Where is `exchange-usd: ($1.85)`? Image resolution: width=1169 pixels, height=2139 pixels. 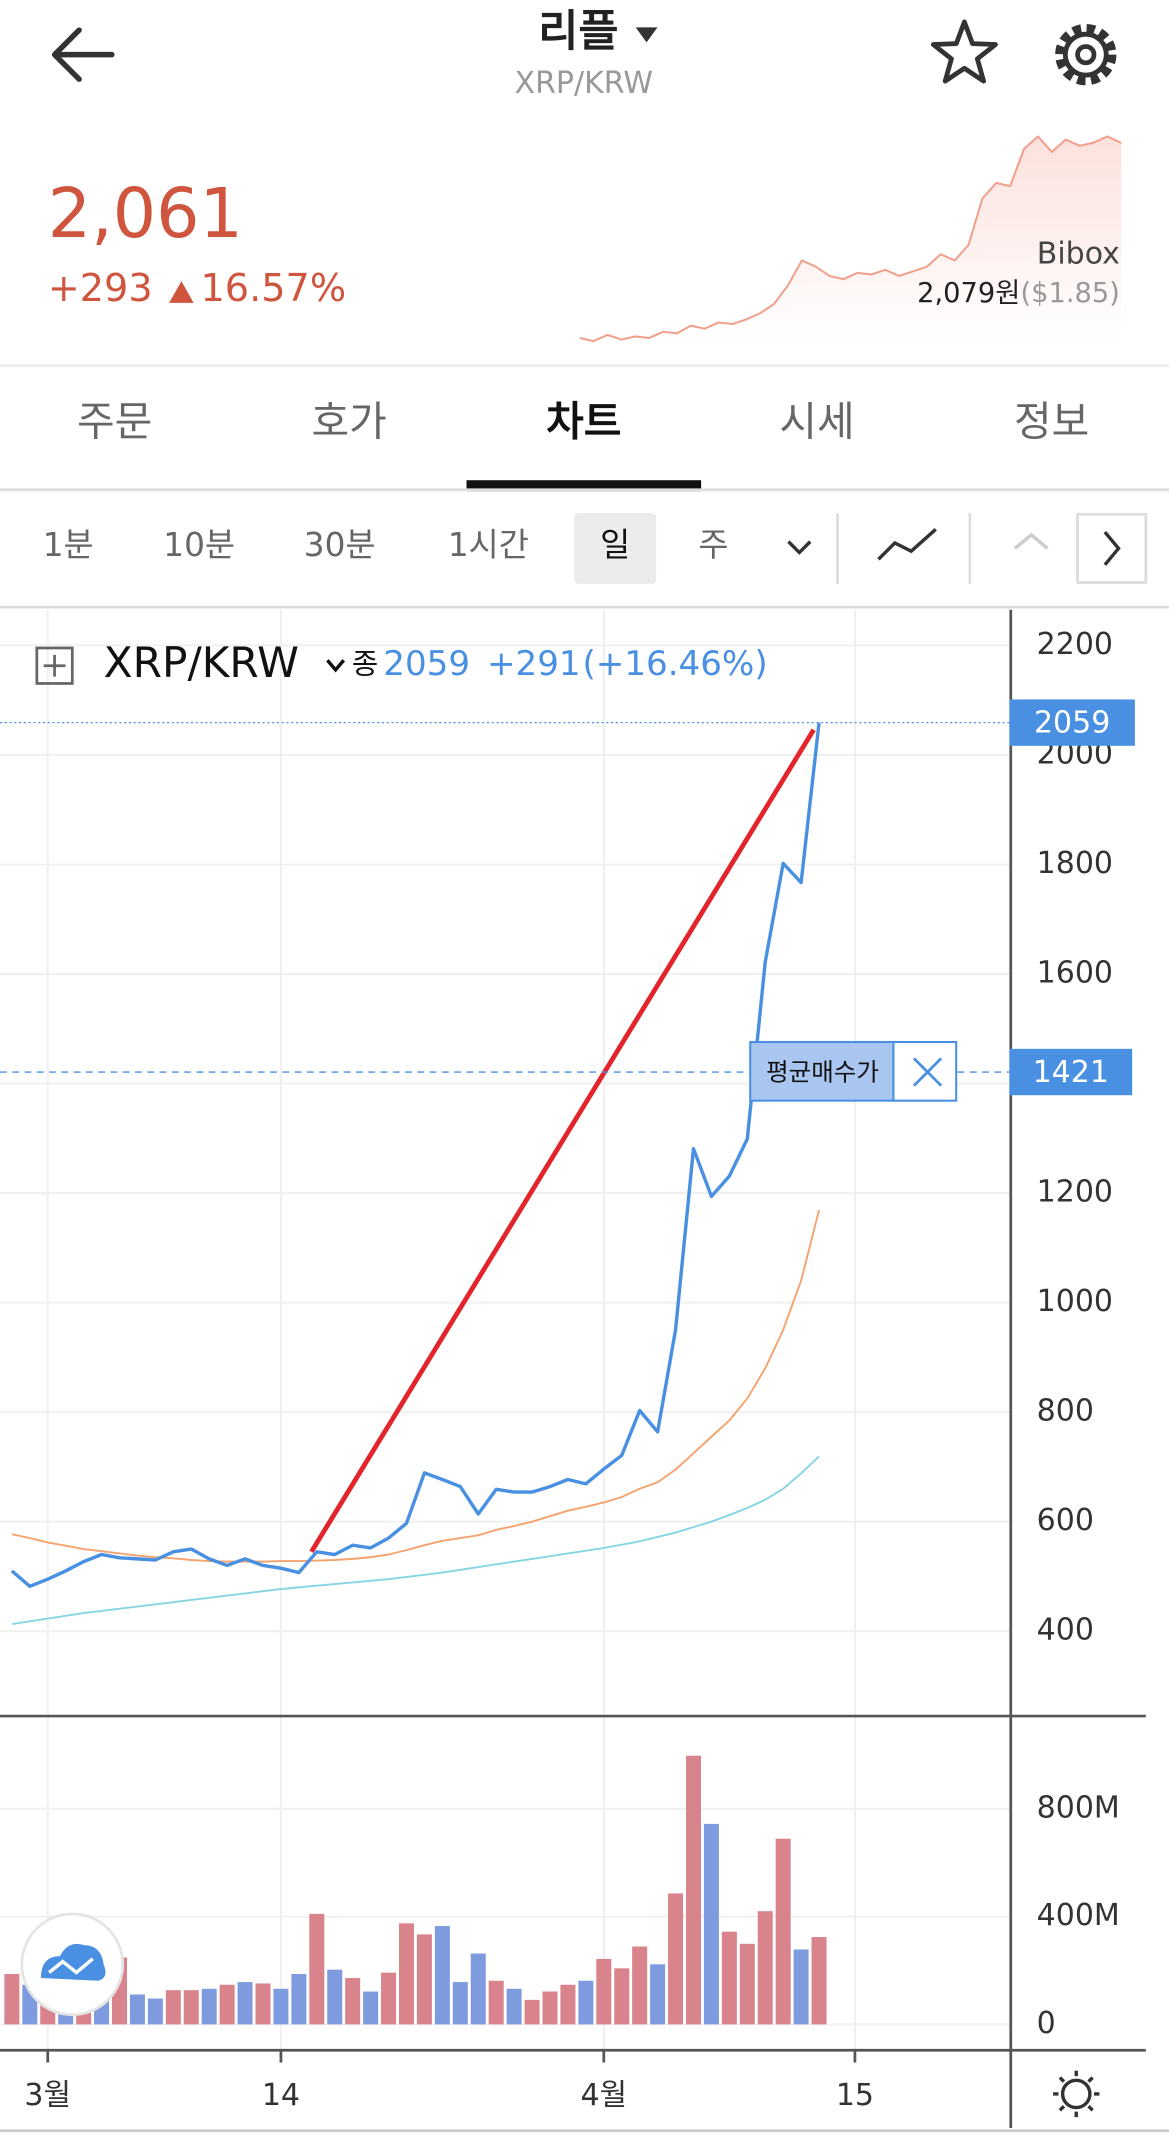 exchange-usd: ($1.85) is located at coordinates (1070, 293).